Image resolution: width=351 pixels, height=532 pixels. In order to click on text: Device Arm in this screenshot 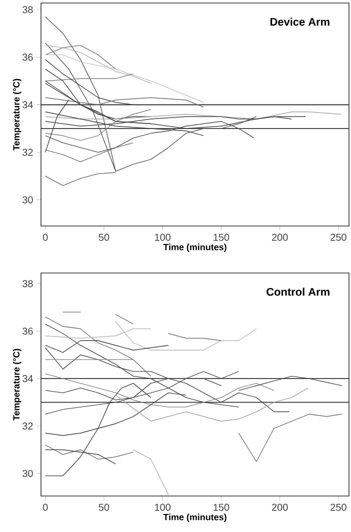, I will do `click(300, 22)`.